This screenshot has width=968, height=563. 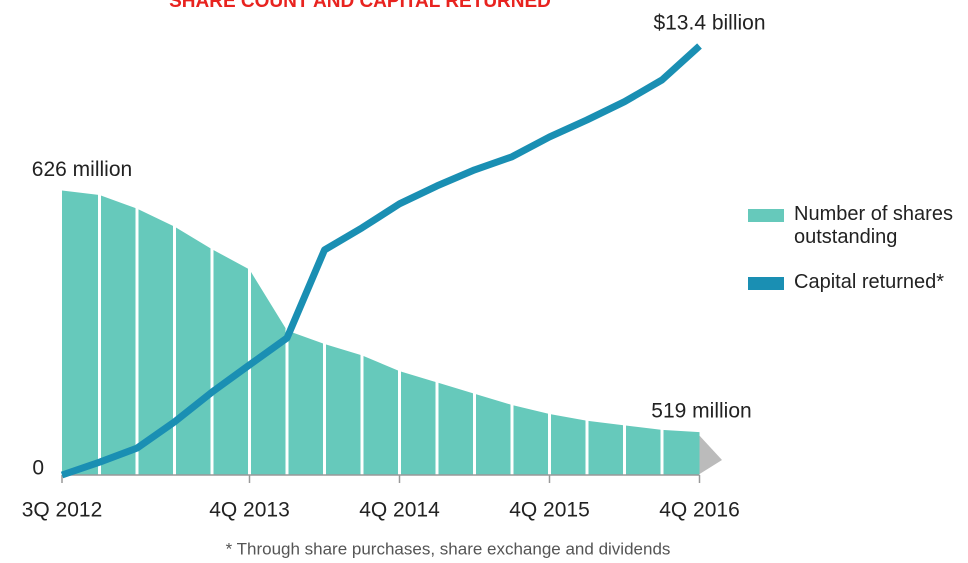 I want to click on legend-item: Number of shares outstanding, so click(x=855, y=226).